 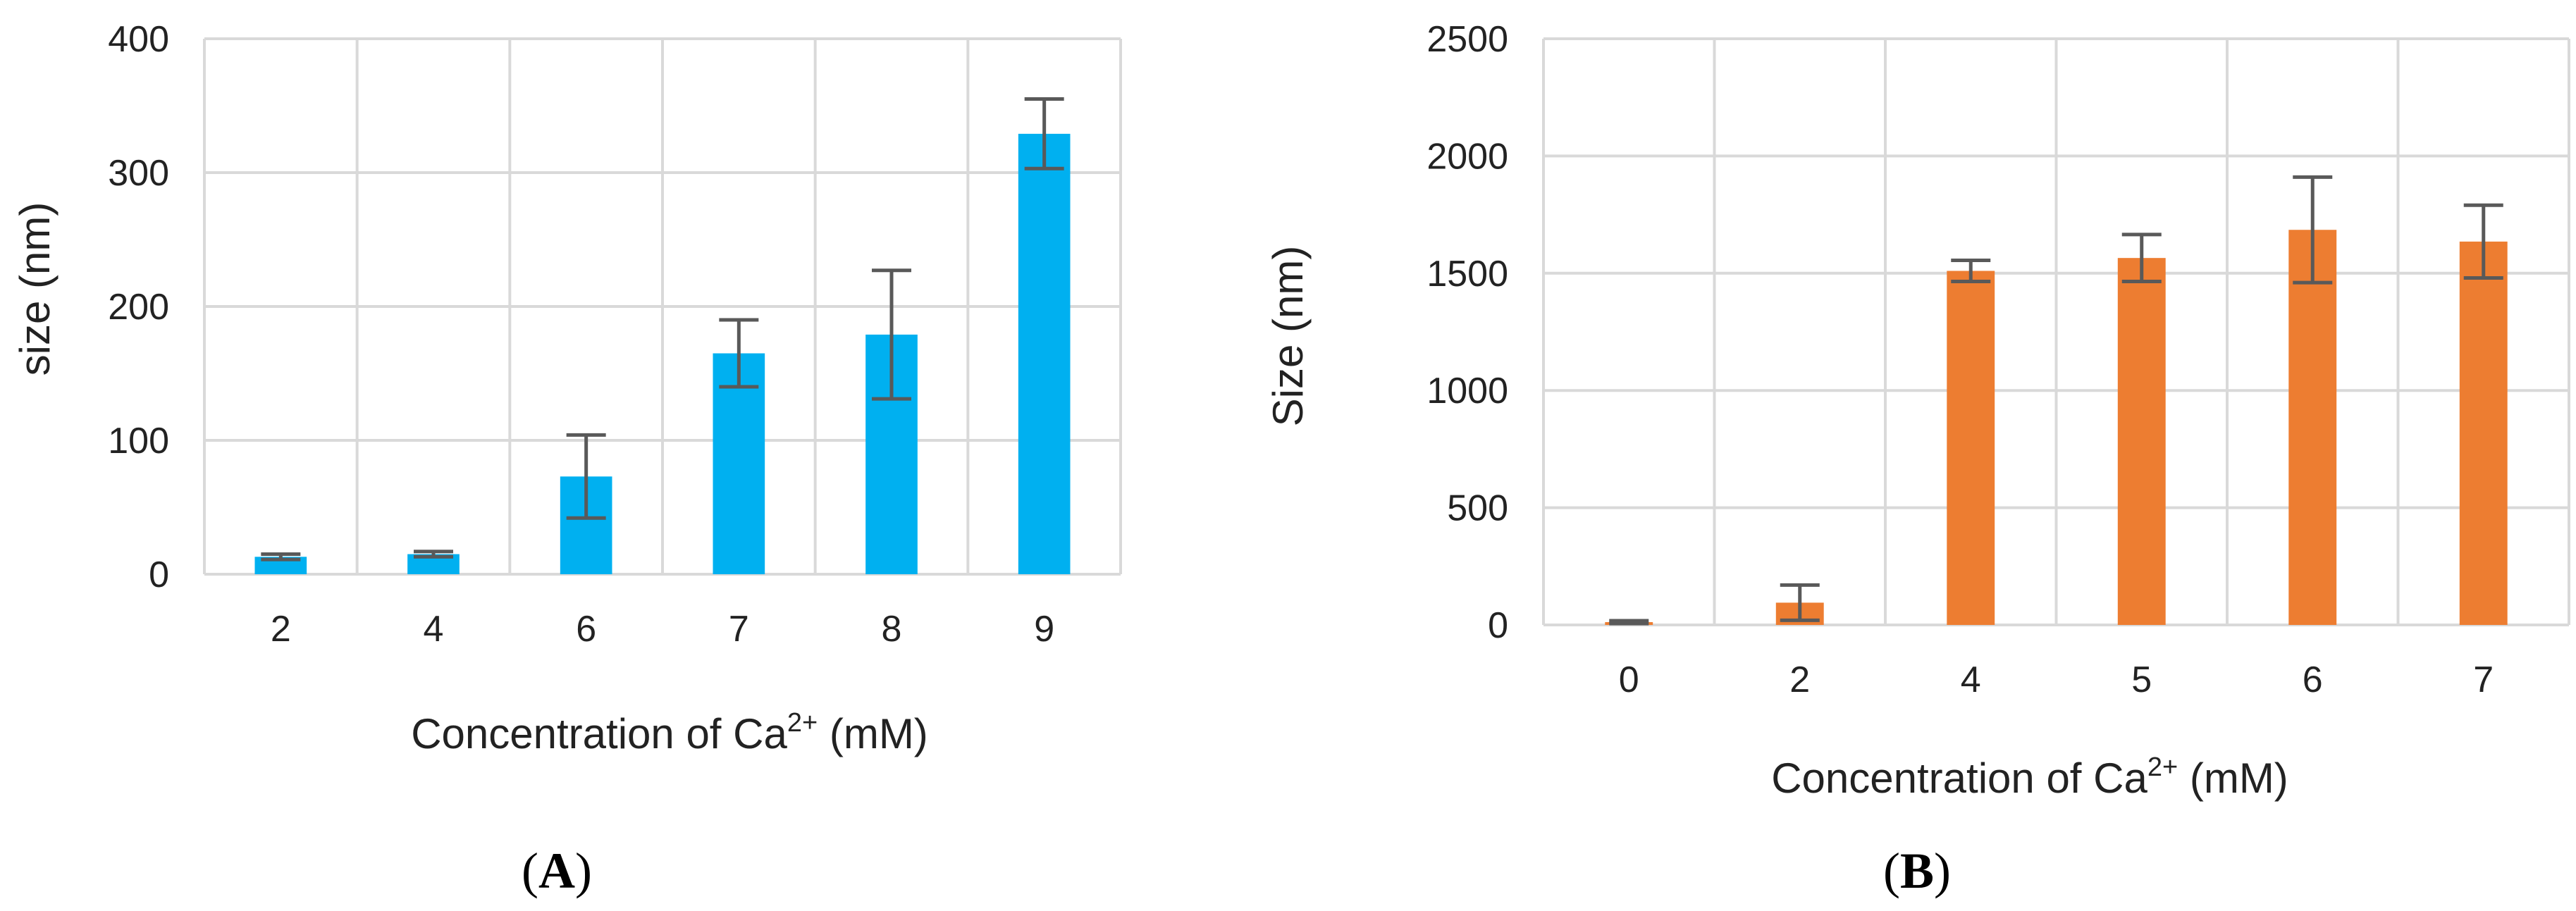 What do you see at coordinates (599, 734) in the screenshot?
I see `x-axis-label-a-main: Concentration of Ca` at bounding box center [599, 734].